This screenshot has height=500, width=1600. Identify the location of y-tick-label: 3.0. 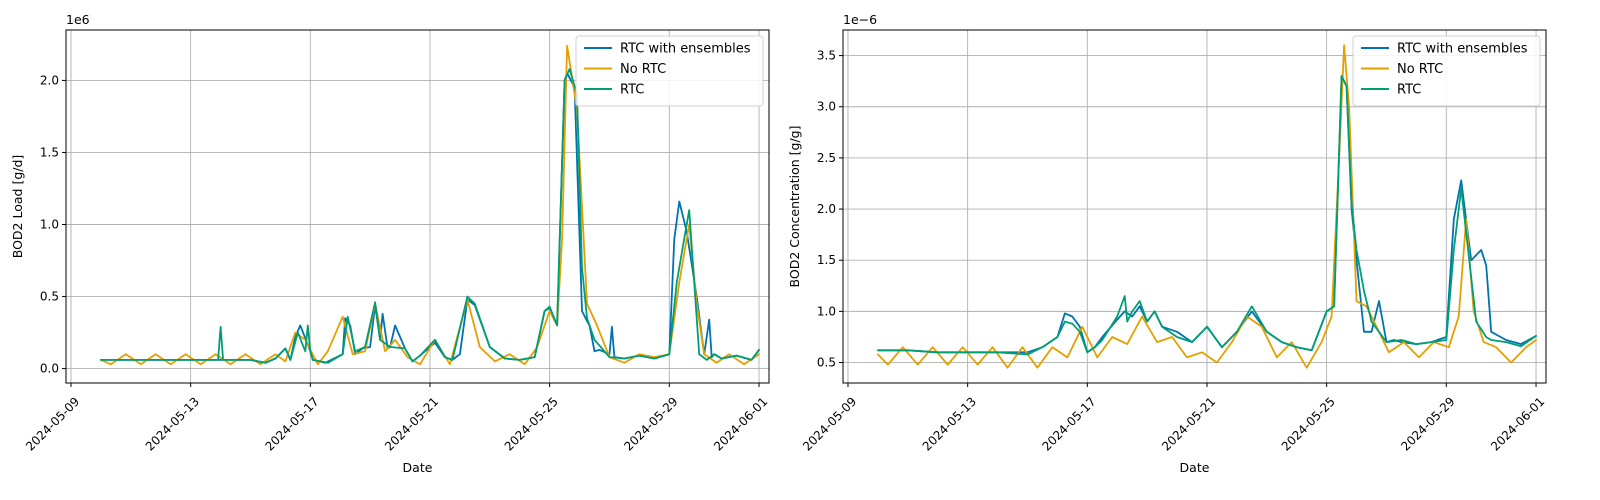
(826, 107).